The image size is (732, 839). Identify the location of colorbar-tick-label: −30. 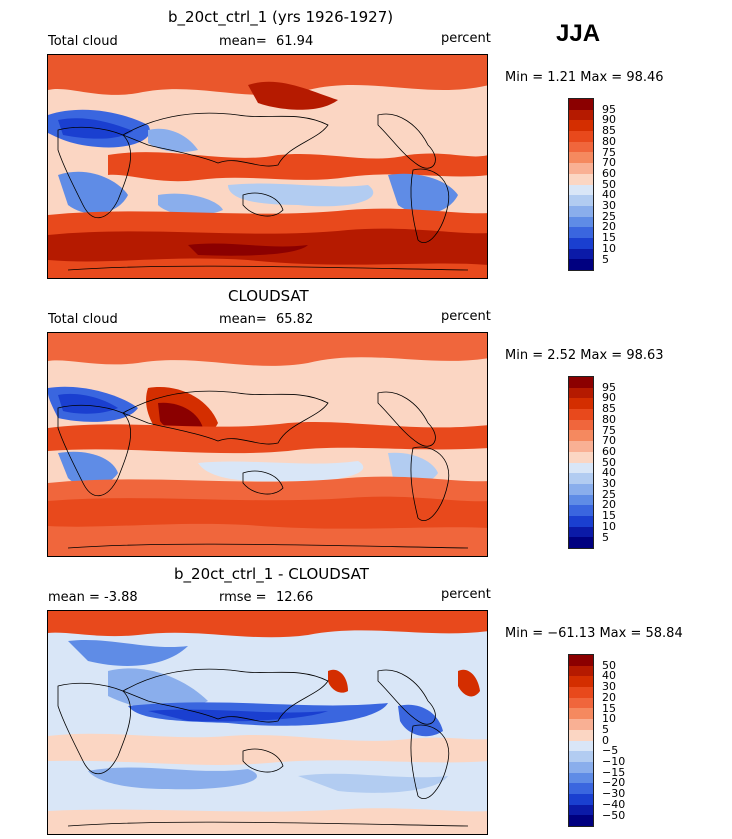
(614, 794).